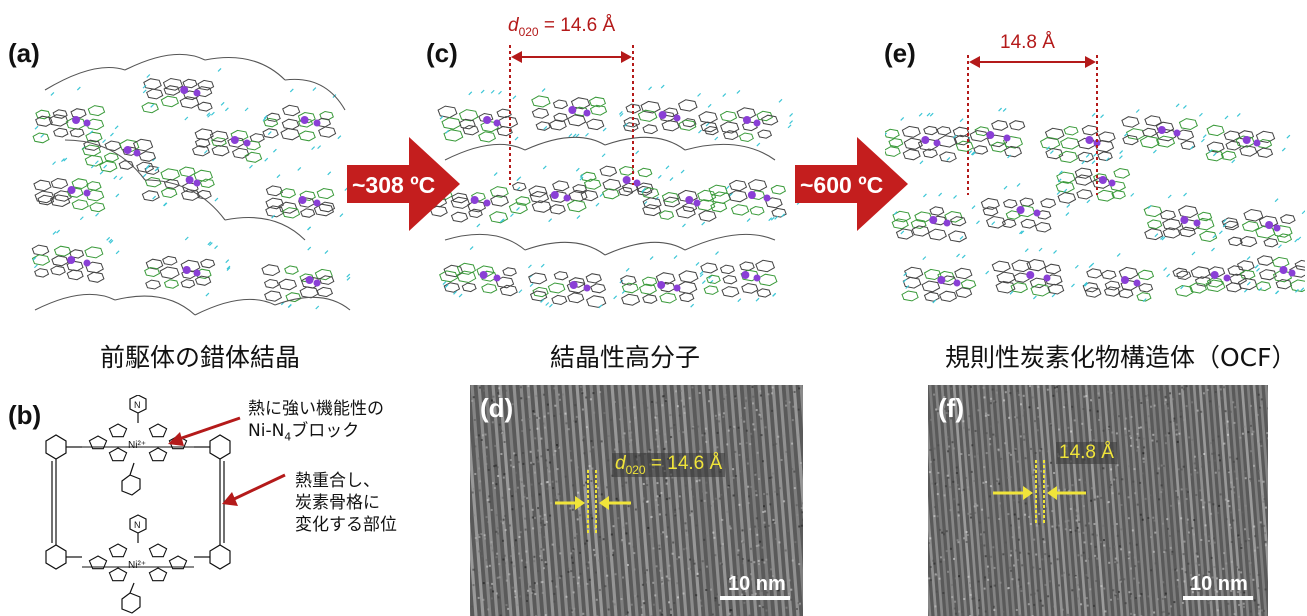 This screenshot has width=1307, height=616. Describe the element at coordinates (1086, 453) in the screenshot. I see `lattice-label-f: 14.8 Å` at that location.